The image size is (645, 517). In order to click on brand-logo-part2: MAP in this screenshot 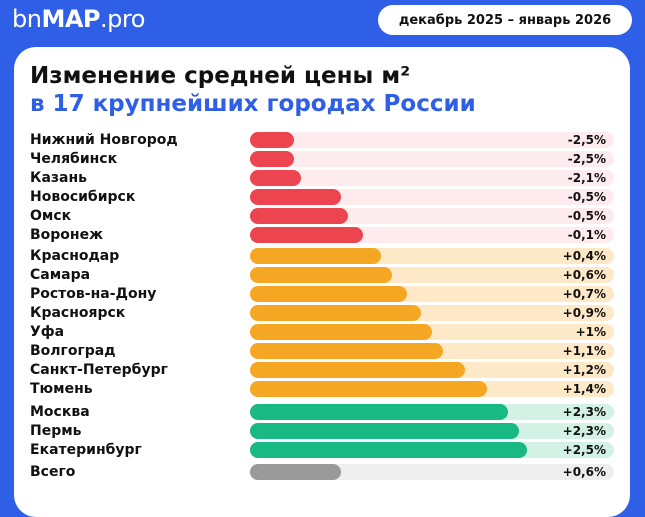, I will do `click(70, 19)`.